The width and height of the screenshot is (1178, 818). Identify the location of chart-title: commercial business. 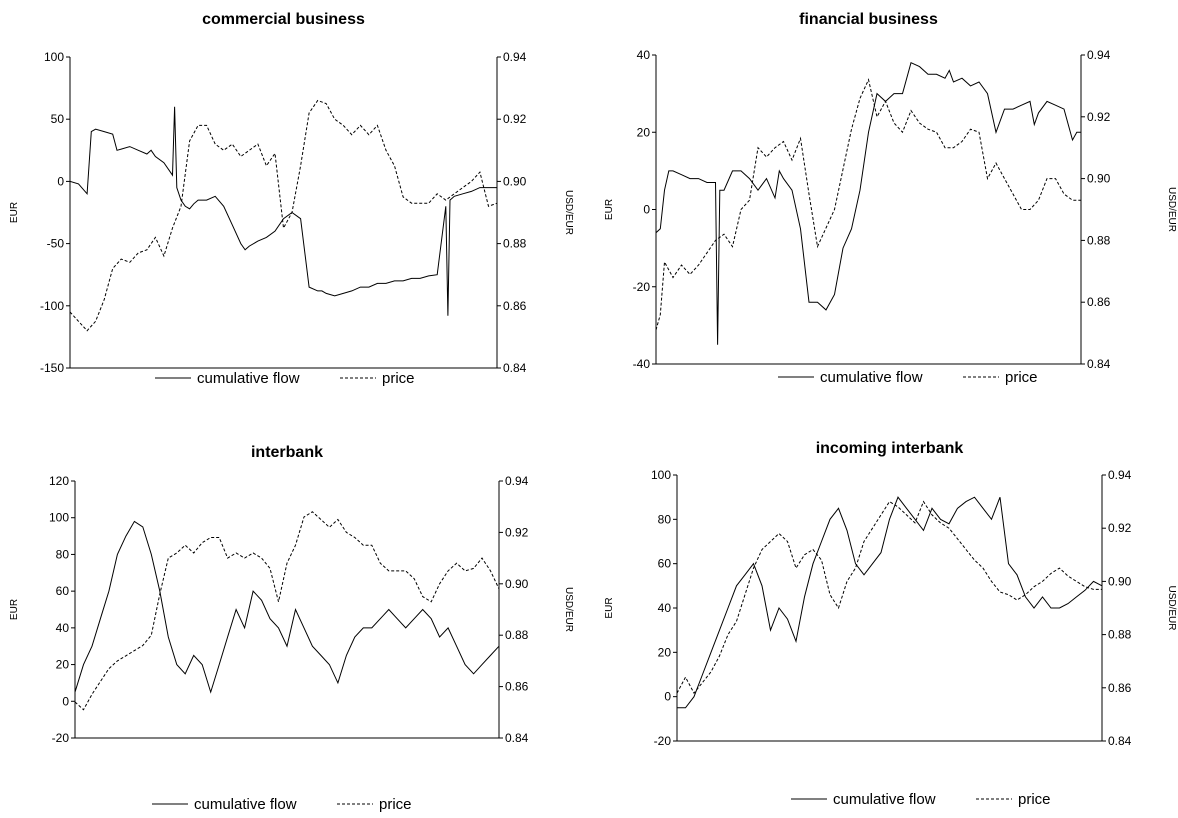
(283, 19).